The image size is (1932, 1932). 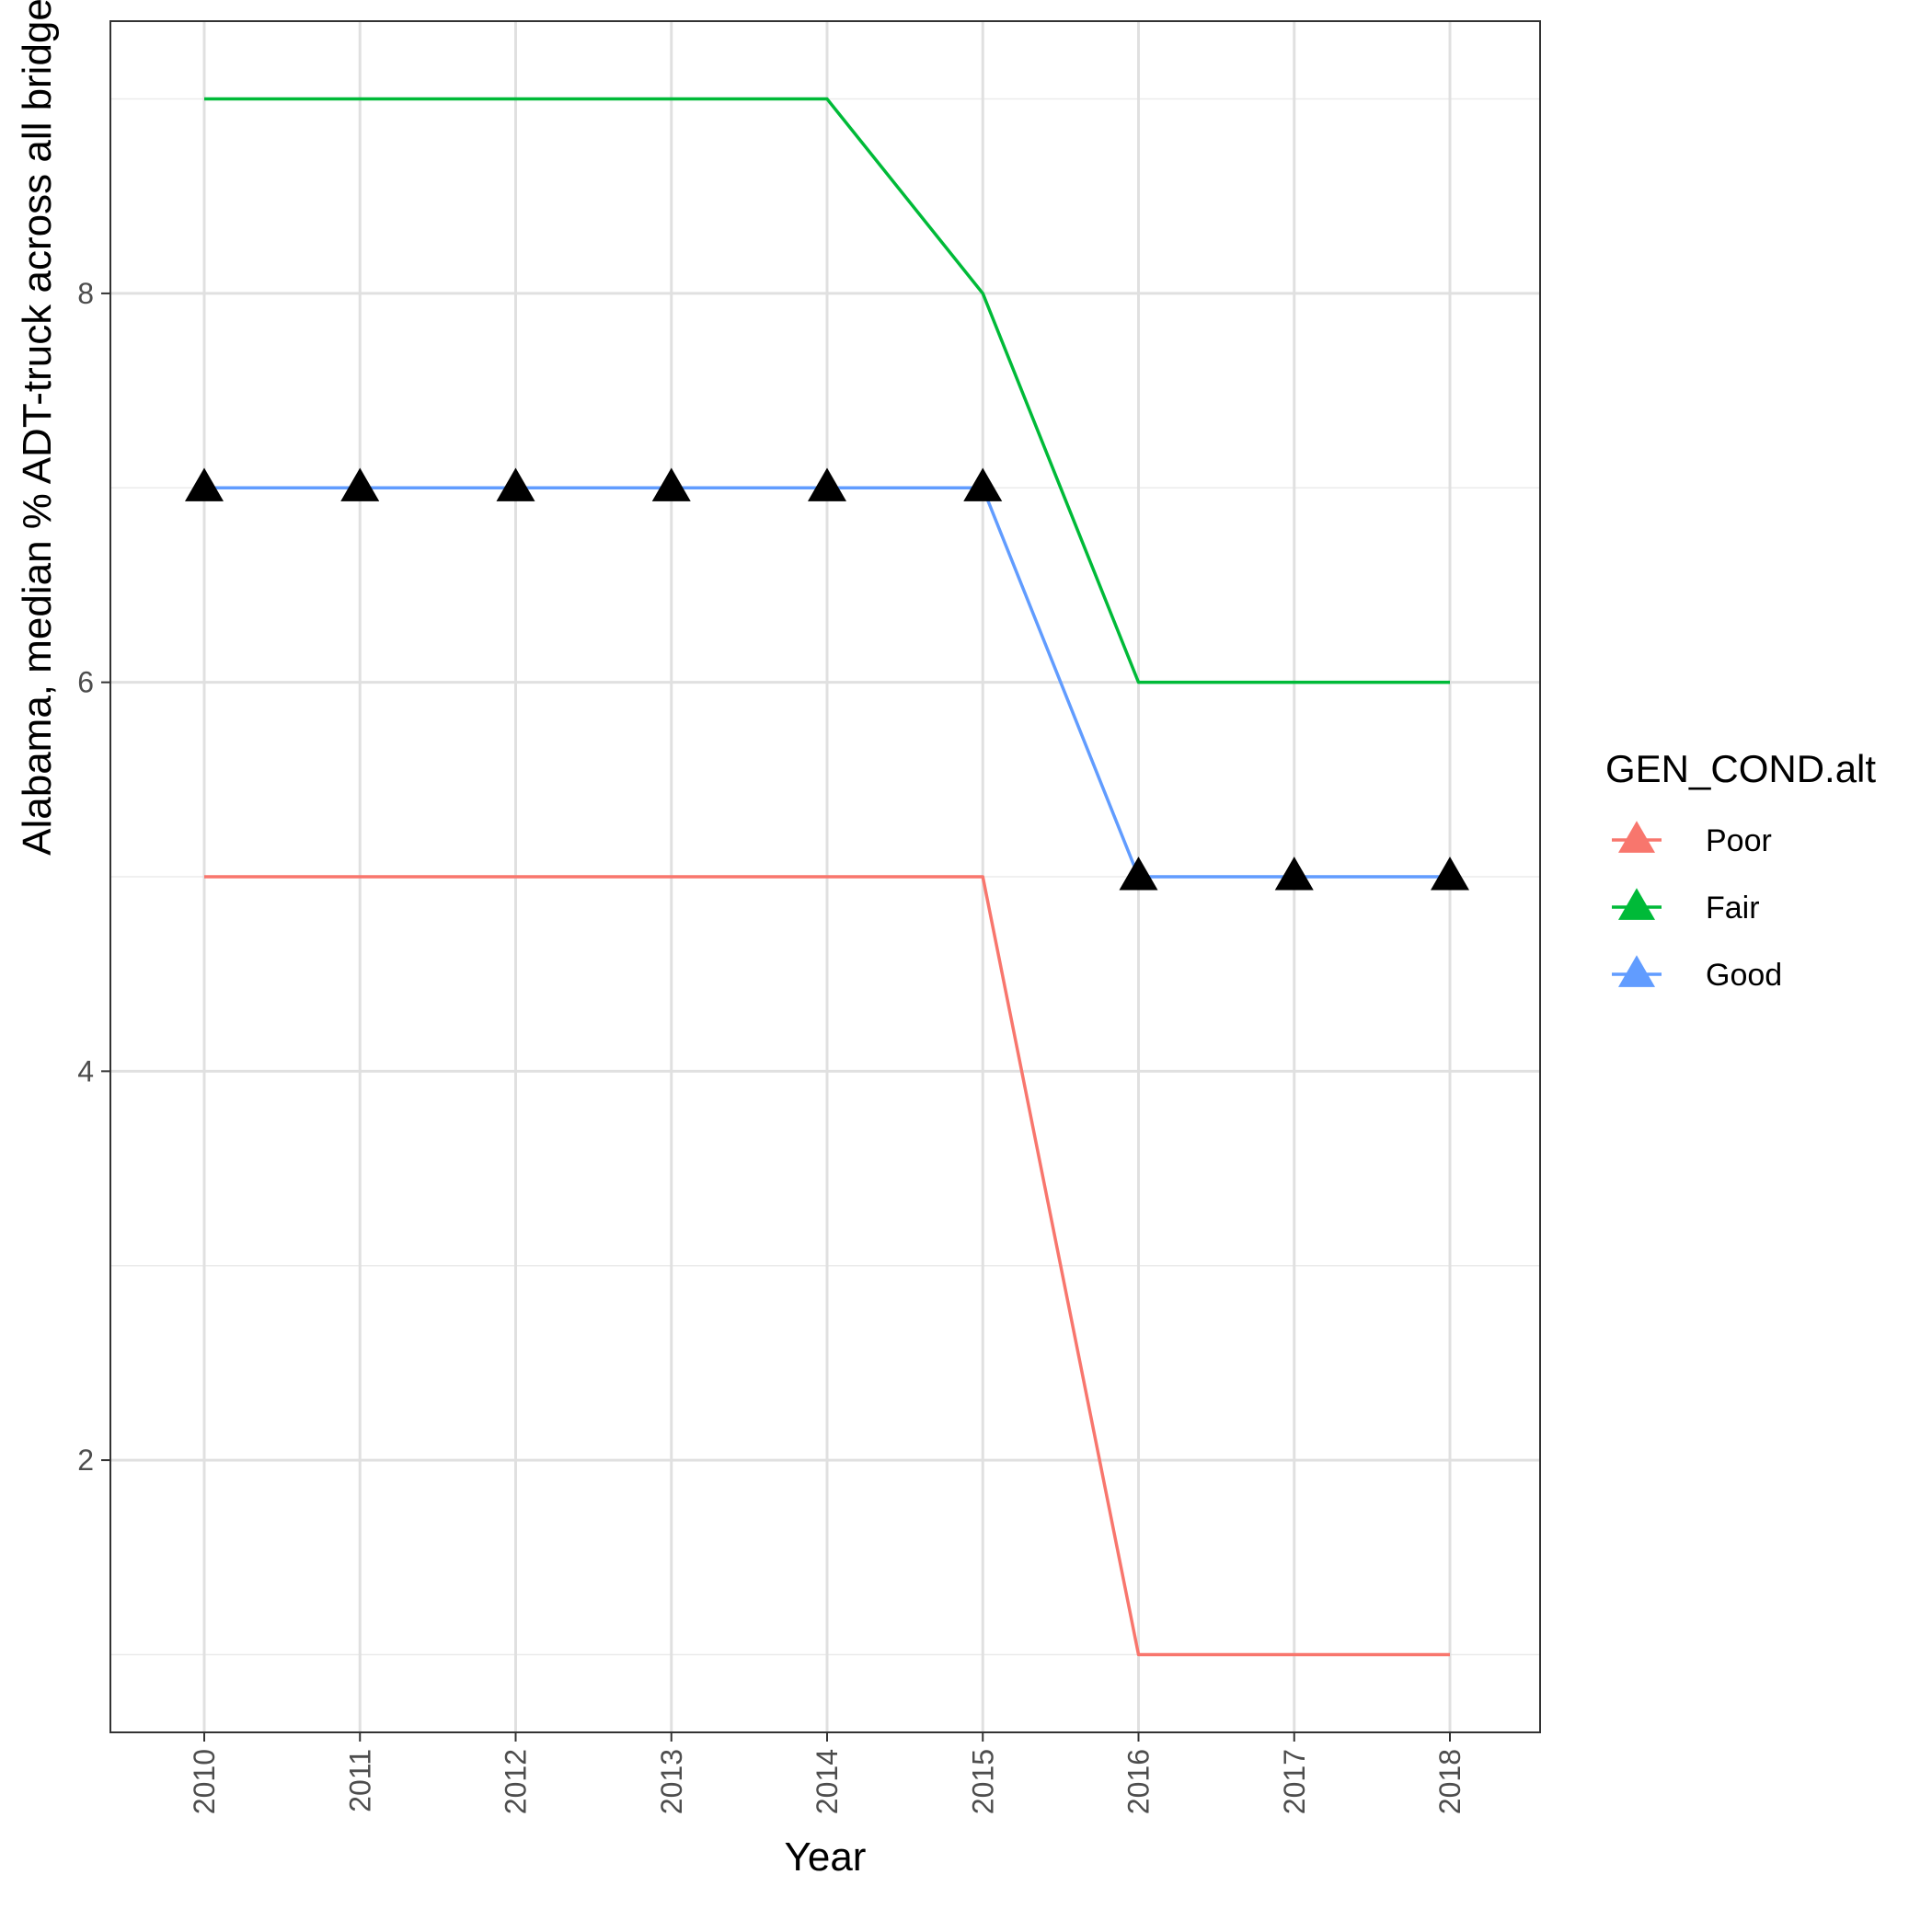 What do you see at coordinates (85, 682) in the screenshot?
I see `y-tick-label: 6` at bounding box center [85, 682].